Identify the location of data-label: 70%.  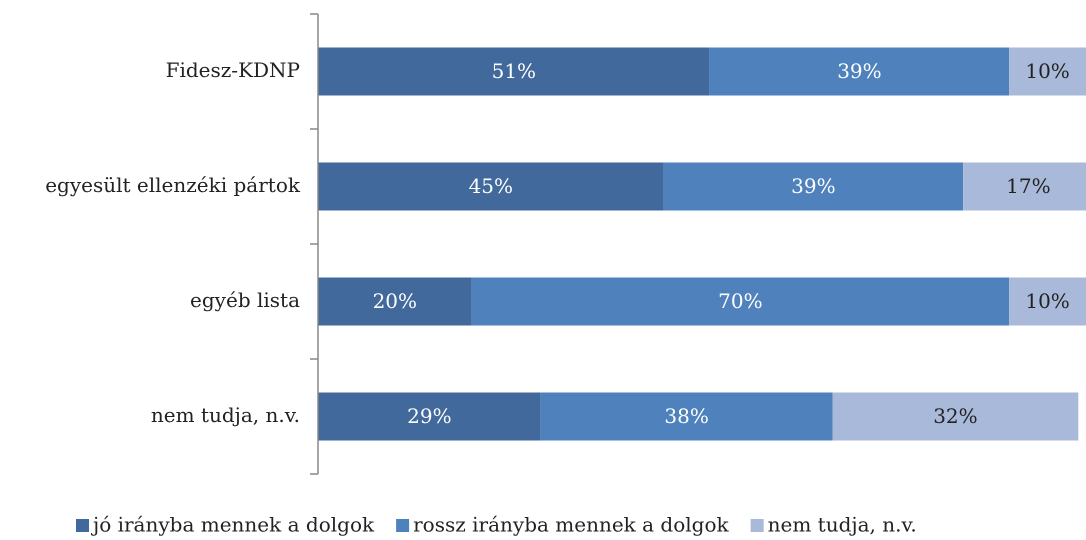
(740, 301).